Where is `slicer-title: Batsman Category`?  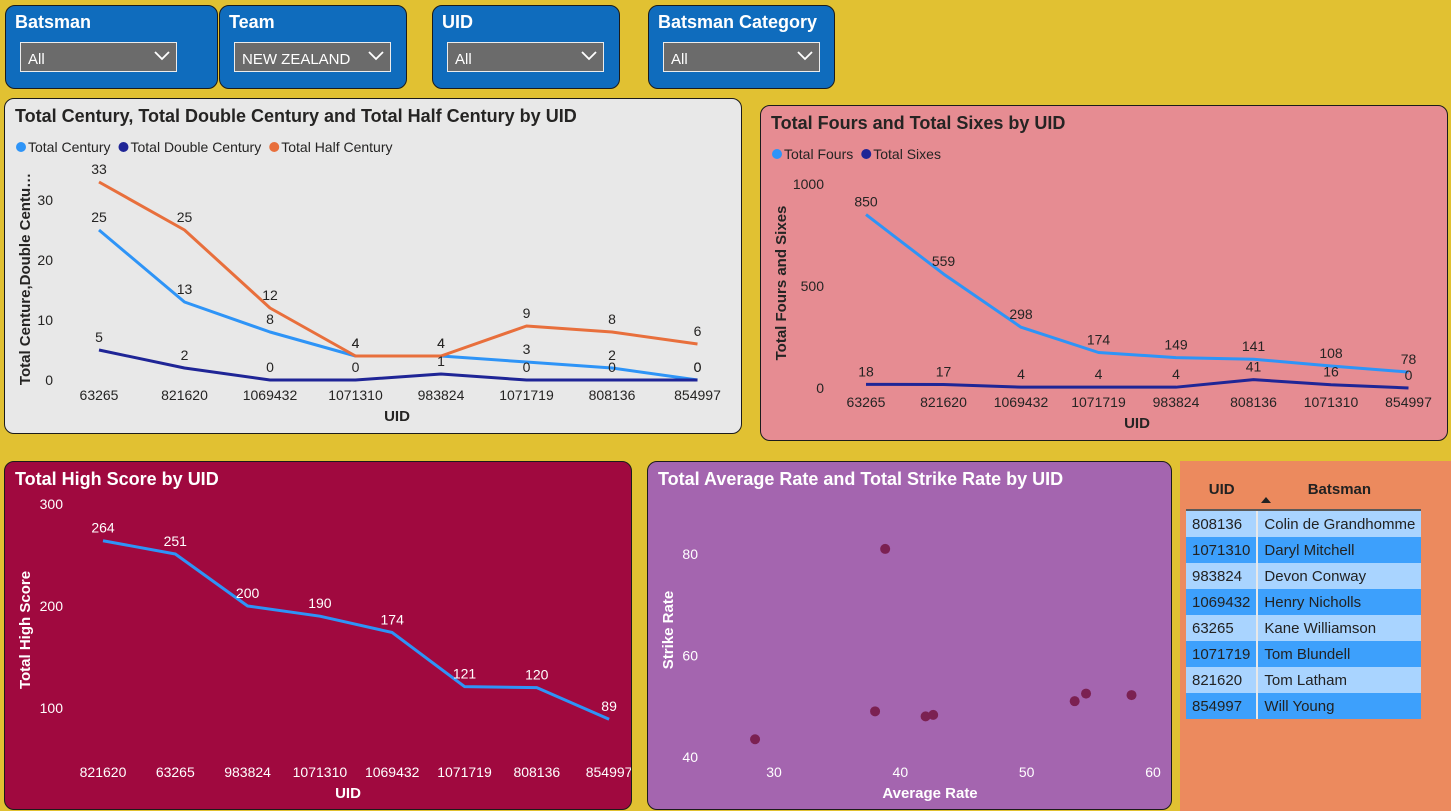
slicer-title: Batsman Category is located at coordinates (738, 22).